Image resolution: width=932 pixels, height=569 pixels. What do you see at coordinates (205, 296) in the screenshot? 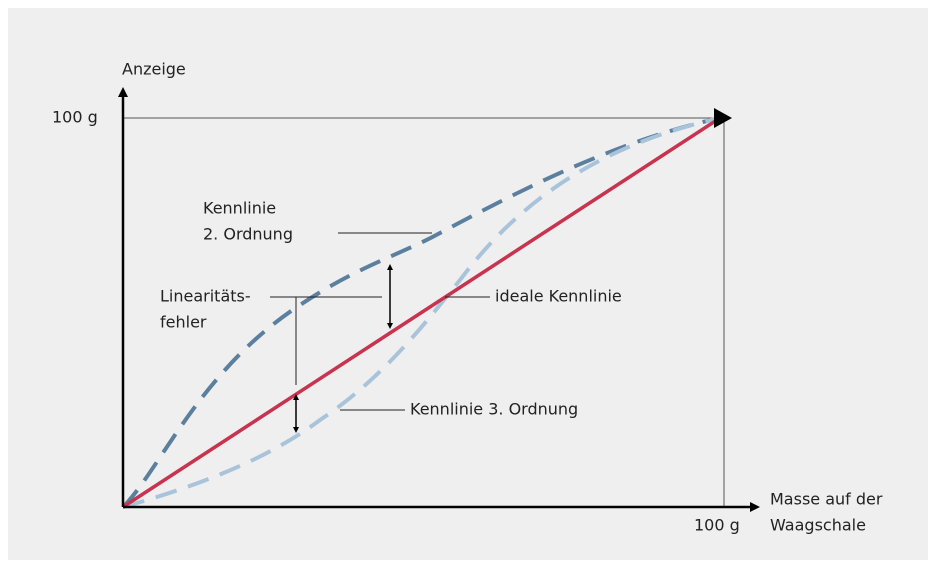
I see `annotation: Linearitäts-` at bounding box center [205, 296].